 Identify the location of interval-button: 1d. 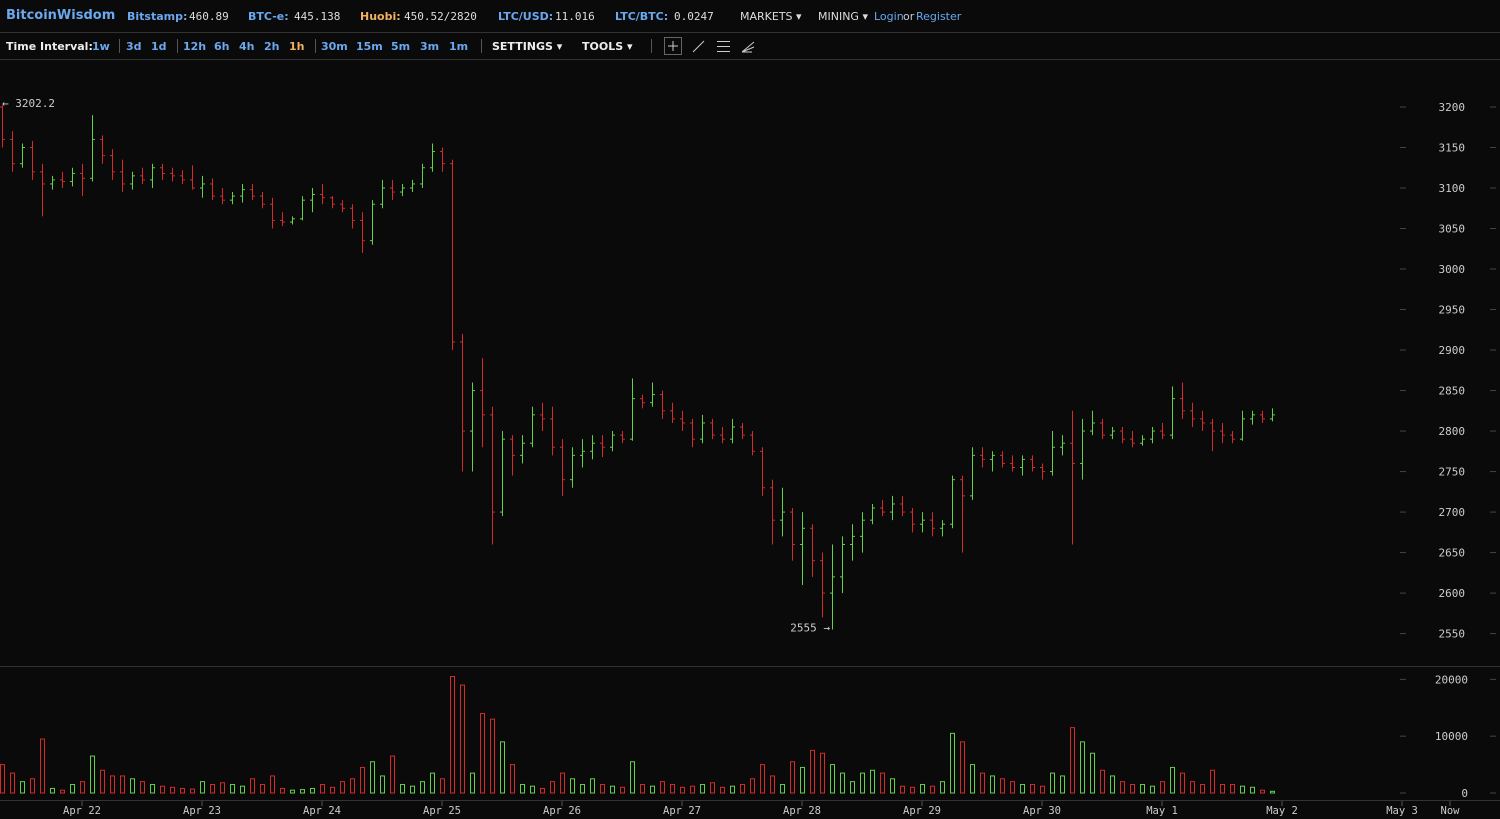
(159, 46).